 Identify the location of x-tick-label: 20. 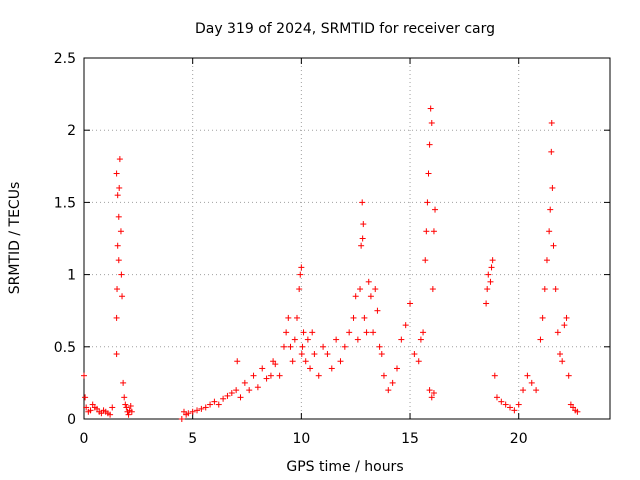
(519, 439).